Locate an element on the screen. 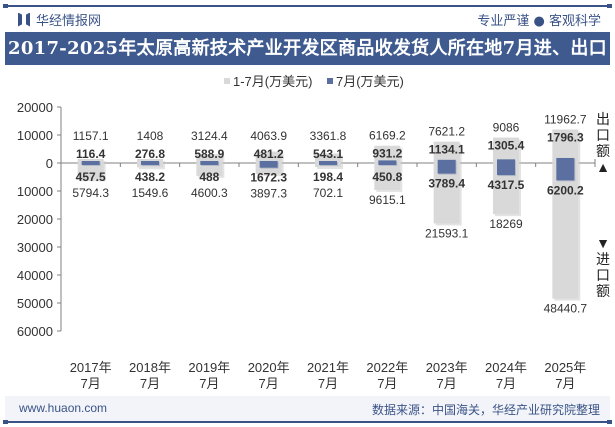 This screenshot has width=615, height=427. x-category-label: 2021年 is located at coordinates (328, 367).